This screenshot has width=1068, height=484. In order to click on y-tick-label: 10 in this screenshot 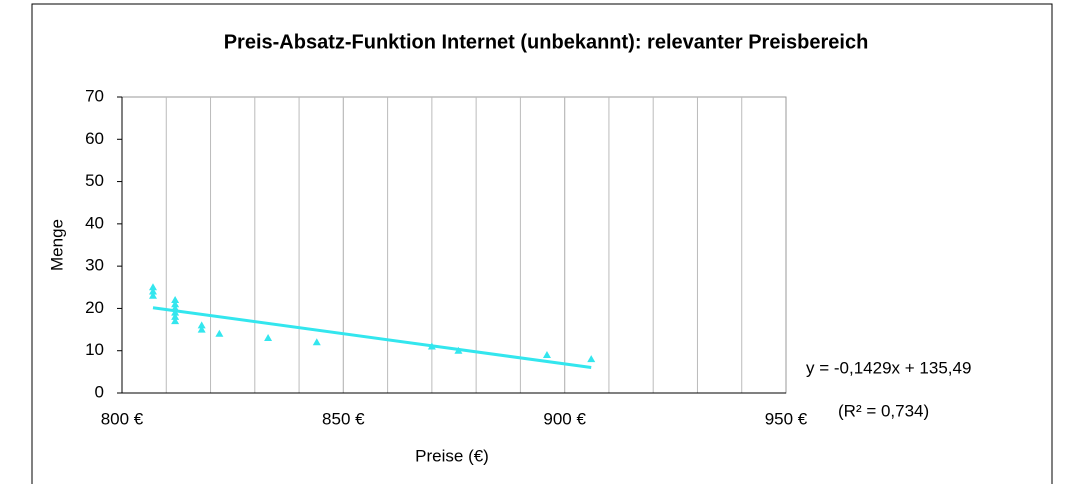, I will do `click(94, 349)`.